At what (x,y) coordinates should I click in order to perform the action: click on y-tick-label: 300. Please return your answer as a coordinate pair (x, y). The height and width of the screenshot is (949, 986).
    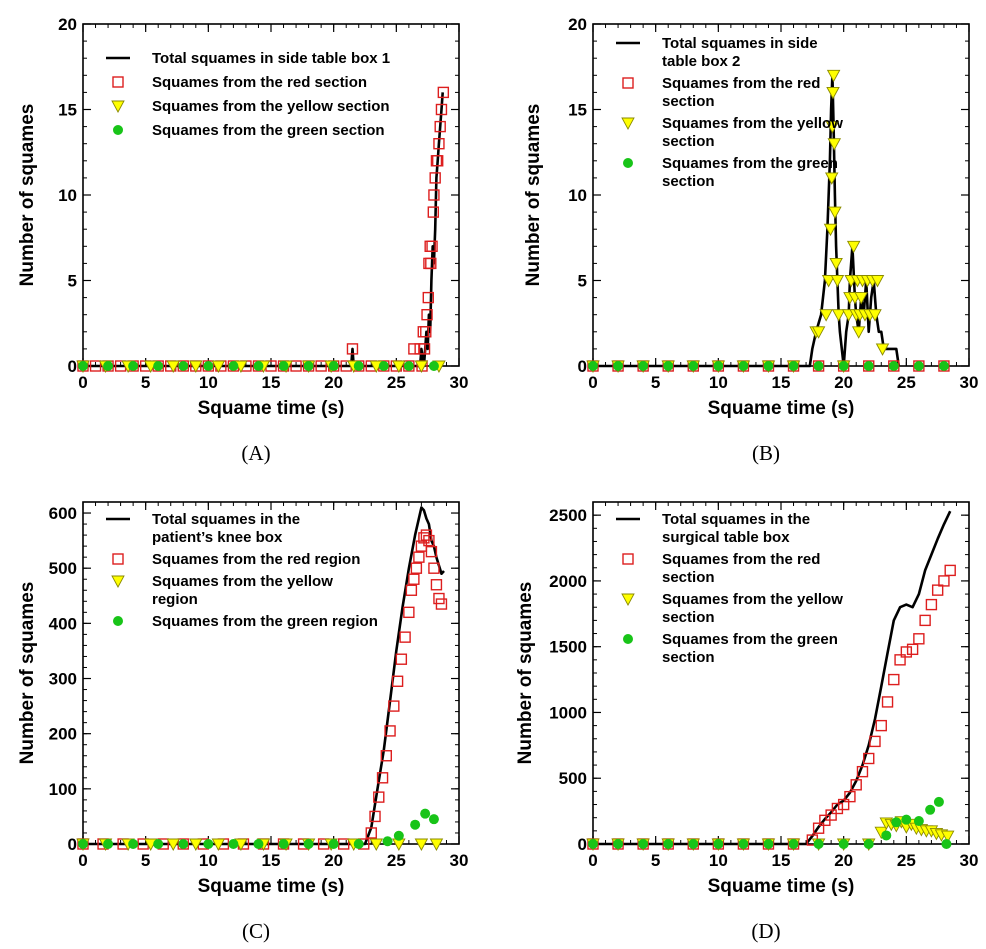
    Looking at the image, I should click on (63, 679).